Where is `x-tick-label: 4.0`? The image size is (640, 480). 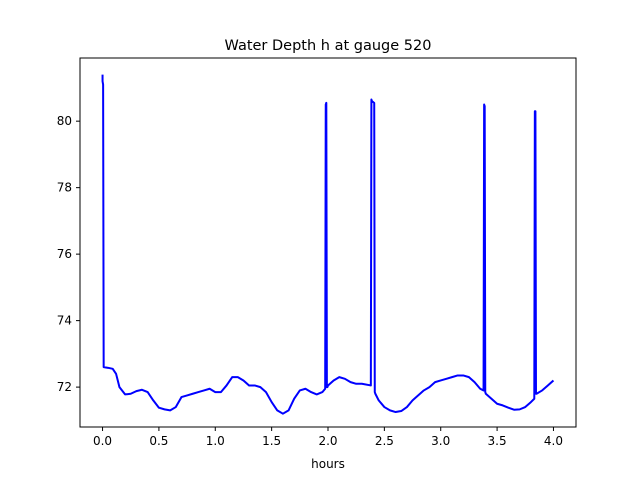
x-tick-label: 4.0 is located at coordinates (553, 441).